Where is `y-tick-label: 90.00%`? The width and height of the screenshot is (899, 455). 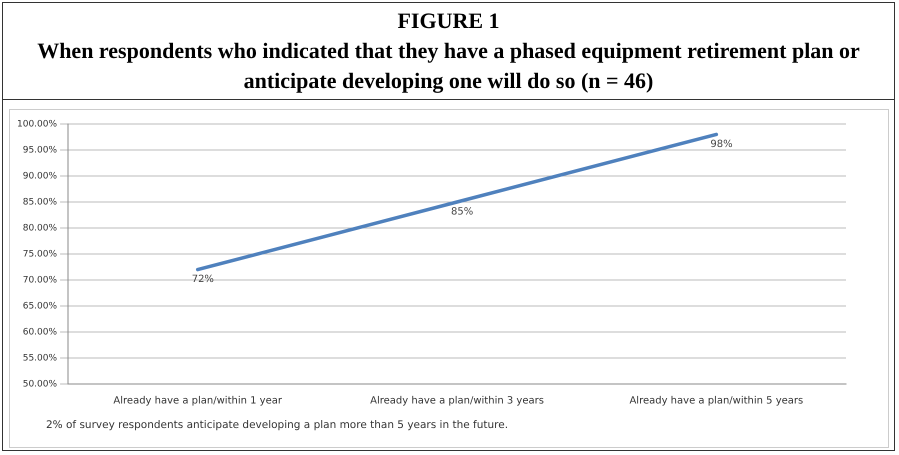
y-tick-label: 90.00% is located at coordinates (40, 176).